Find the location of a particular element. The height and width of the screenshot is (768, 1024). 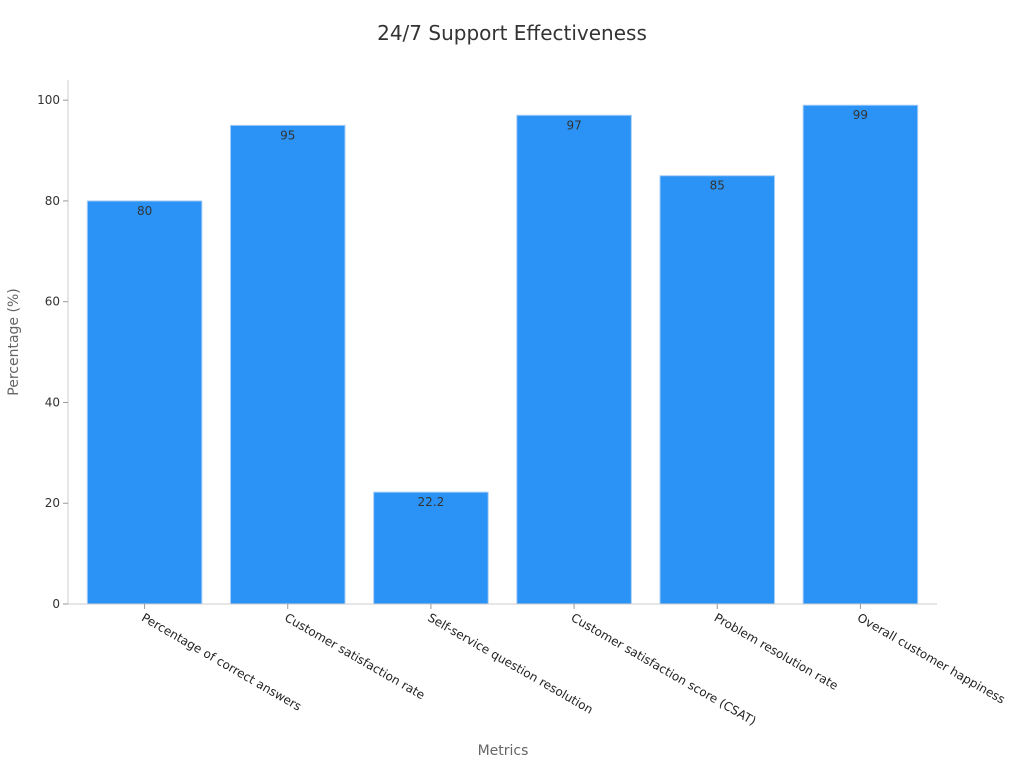

x-axis-title: Metrics is located at coordinates (503, 751).